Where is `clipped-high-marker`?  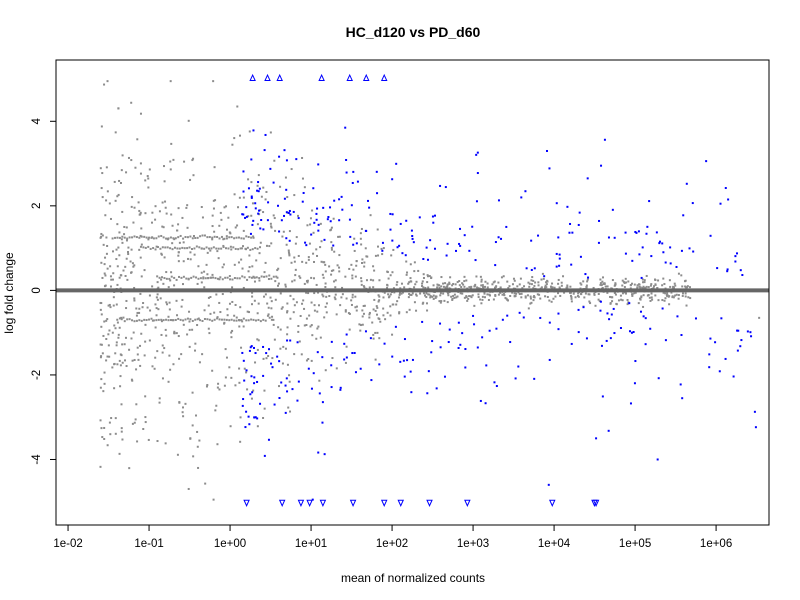 clipped-high-marker is located at coordinates (366, 77).